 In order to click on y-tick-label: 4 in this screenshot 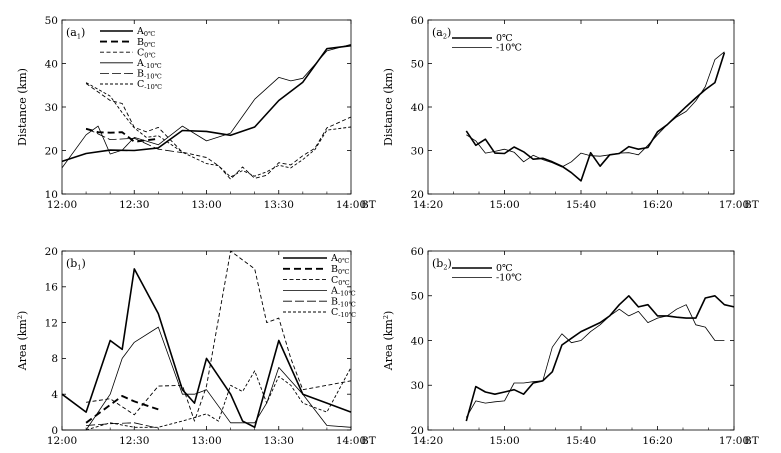, I will do `click(54, 395)`.